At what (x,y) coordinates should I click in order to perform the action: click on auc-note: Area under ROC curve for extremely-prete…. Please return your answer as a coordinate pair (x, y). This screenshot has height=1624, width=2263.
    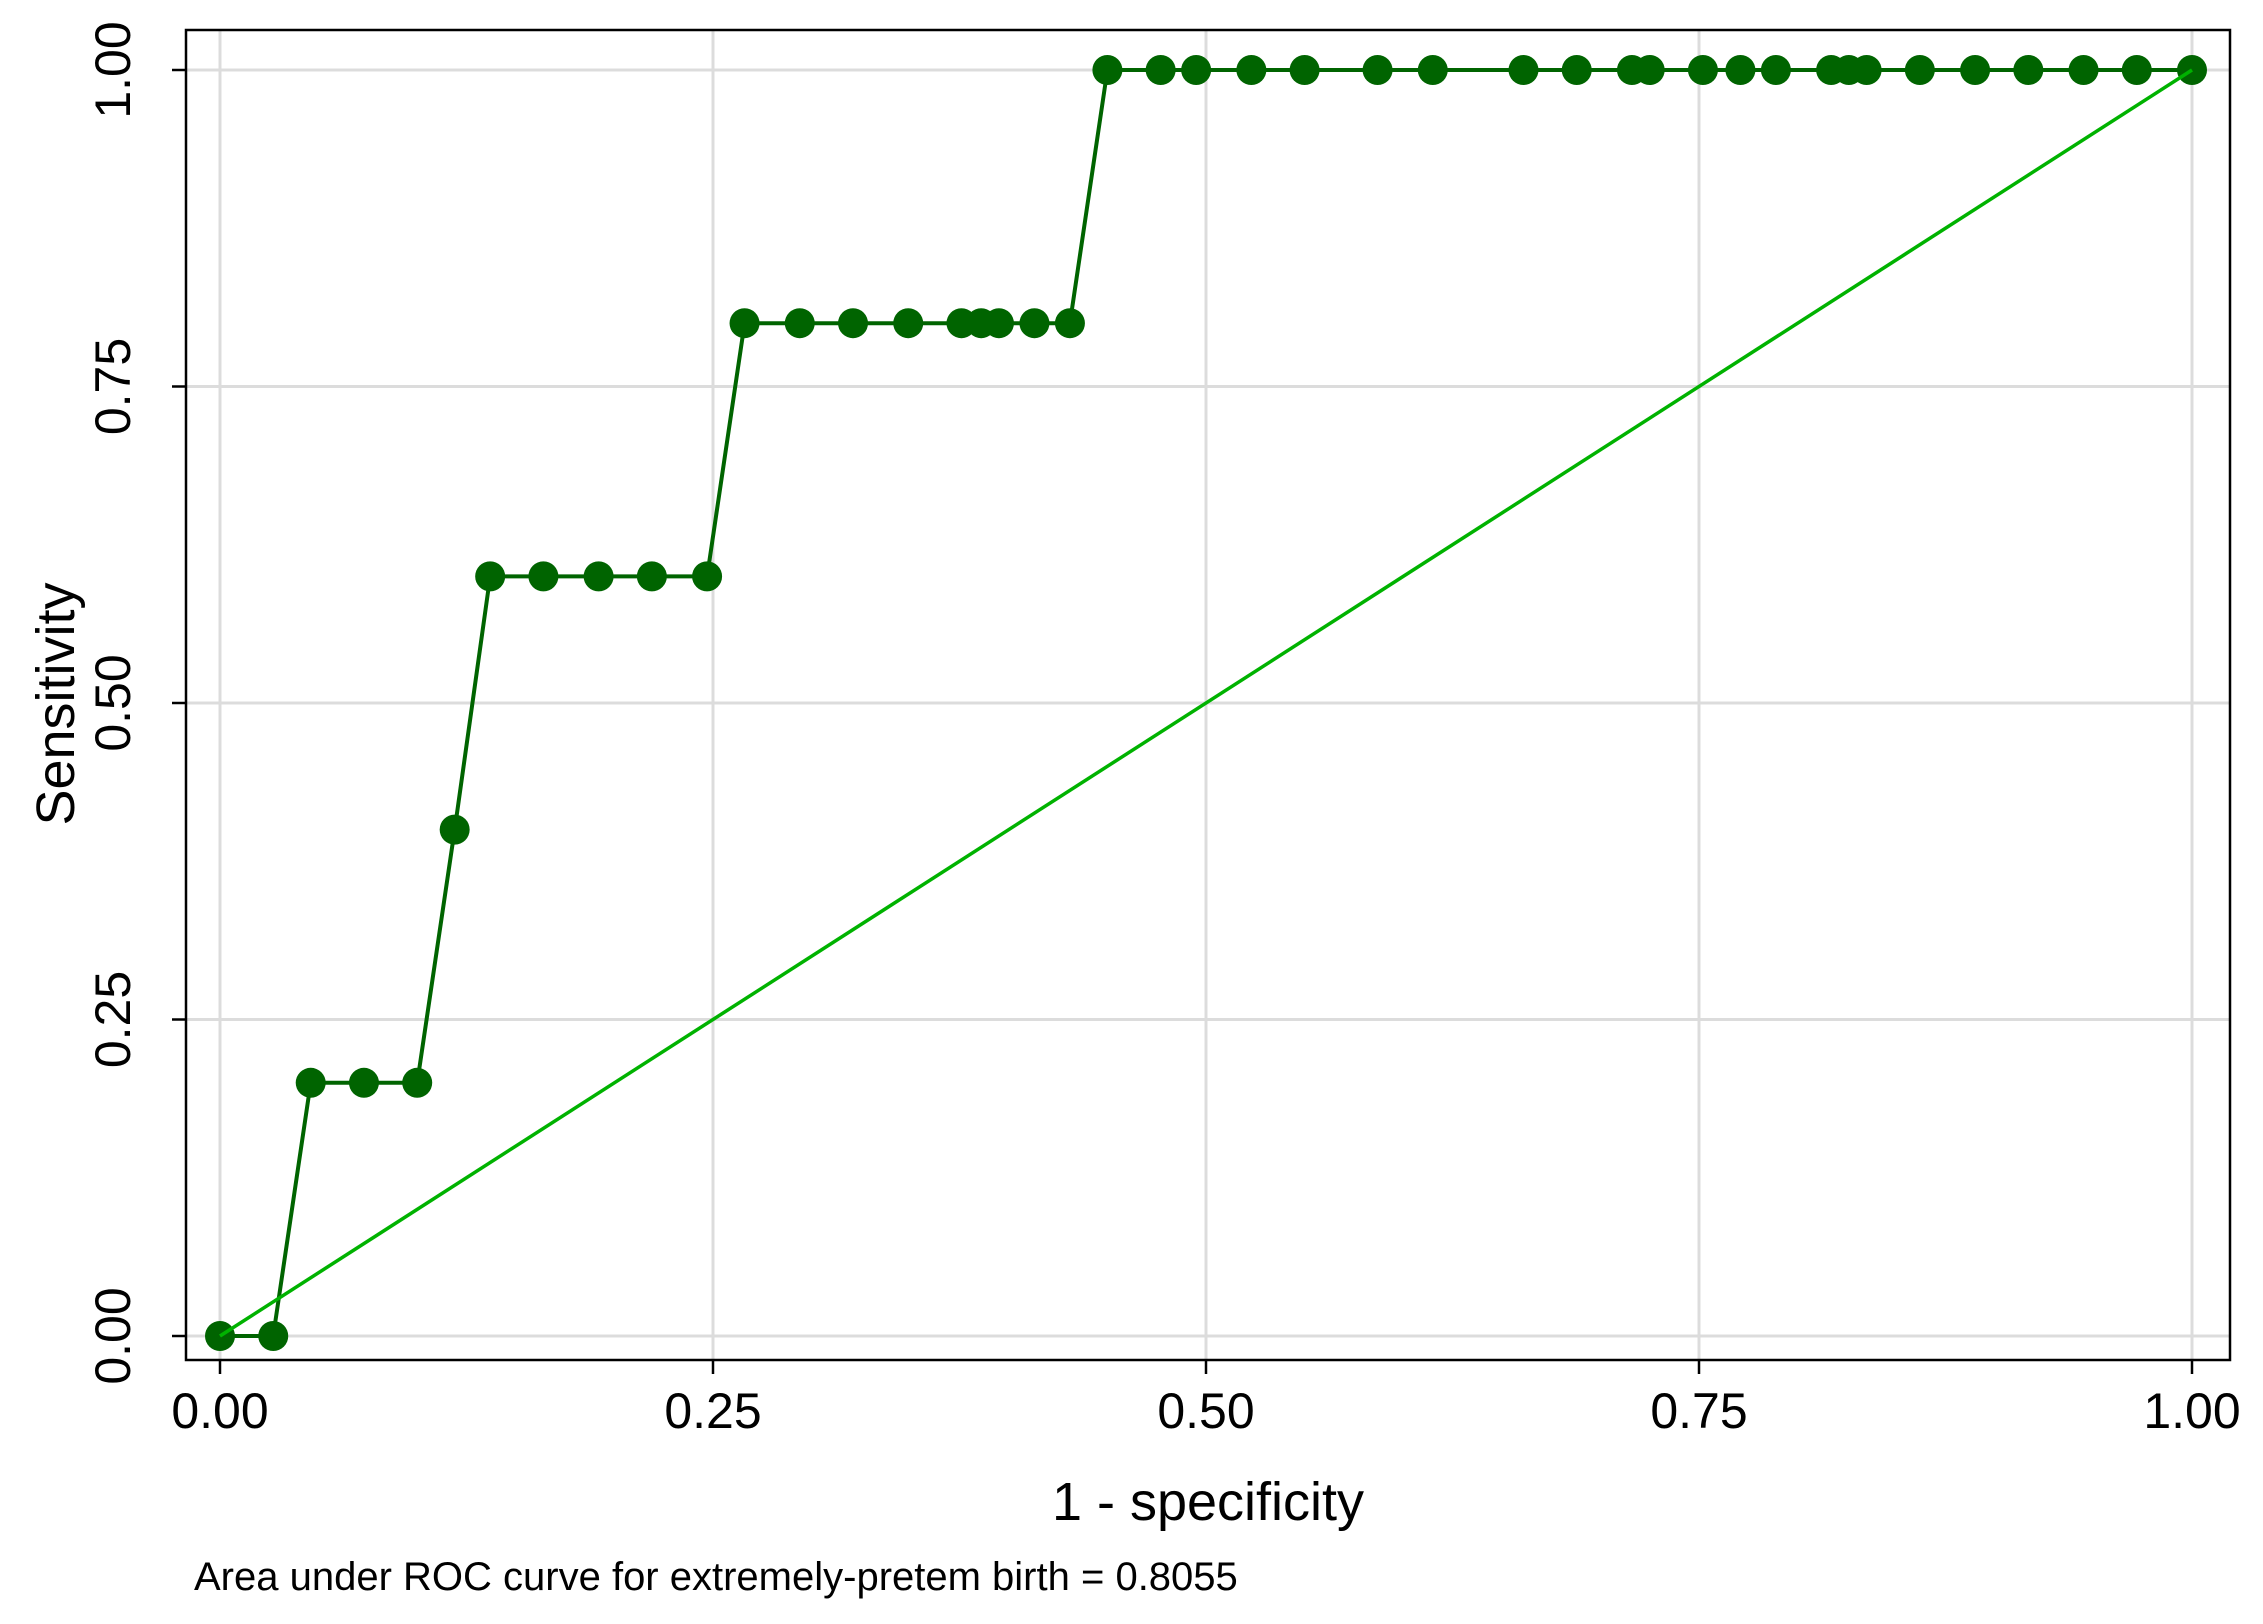
    Looking at the image, I should click on (716, 1577).